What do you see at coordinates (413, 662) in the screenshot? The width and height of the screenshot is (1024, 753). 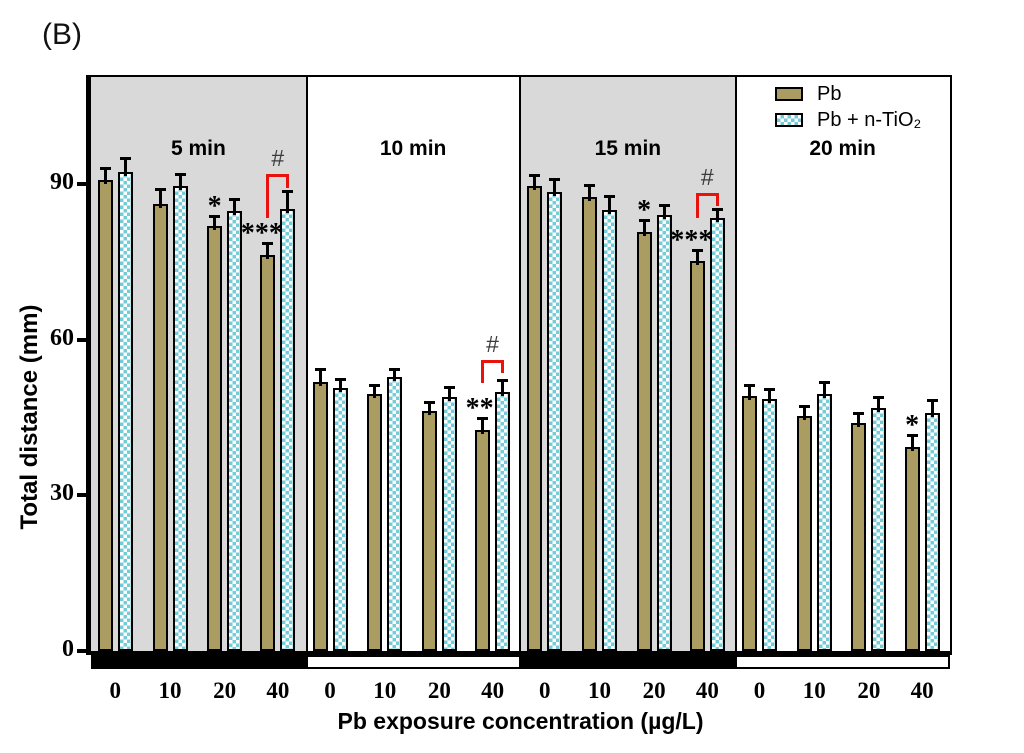 I see `photoperiod-band-light` at bounding box center [413, 662].